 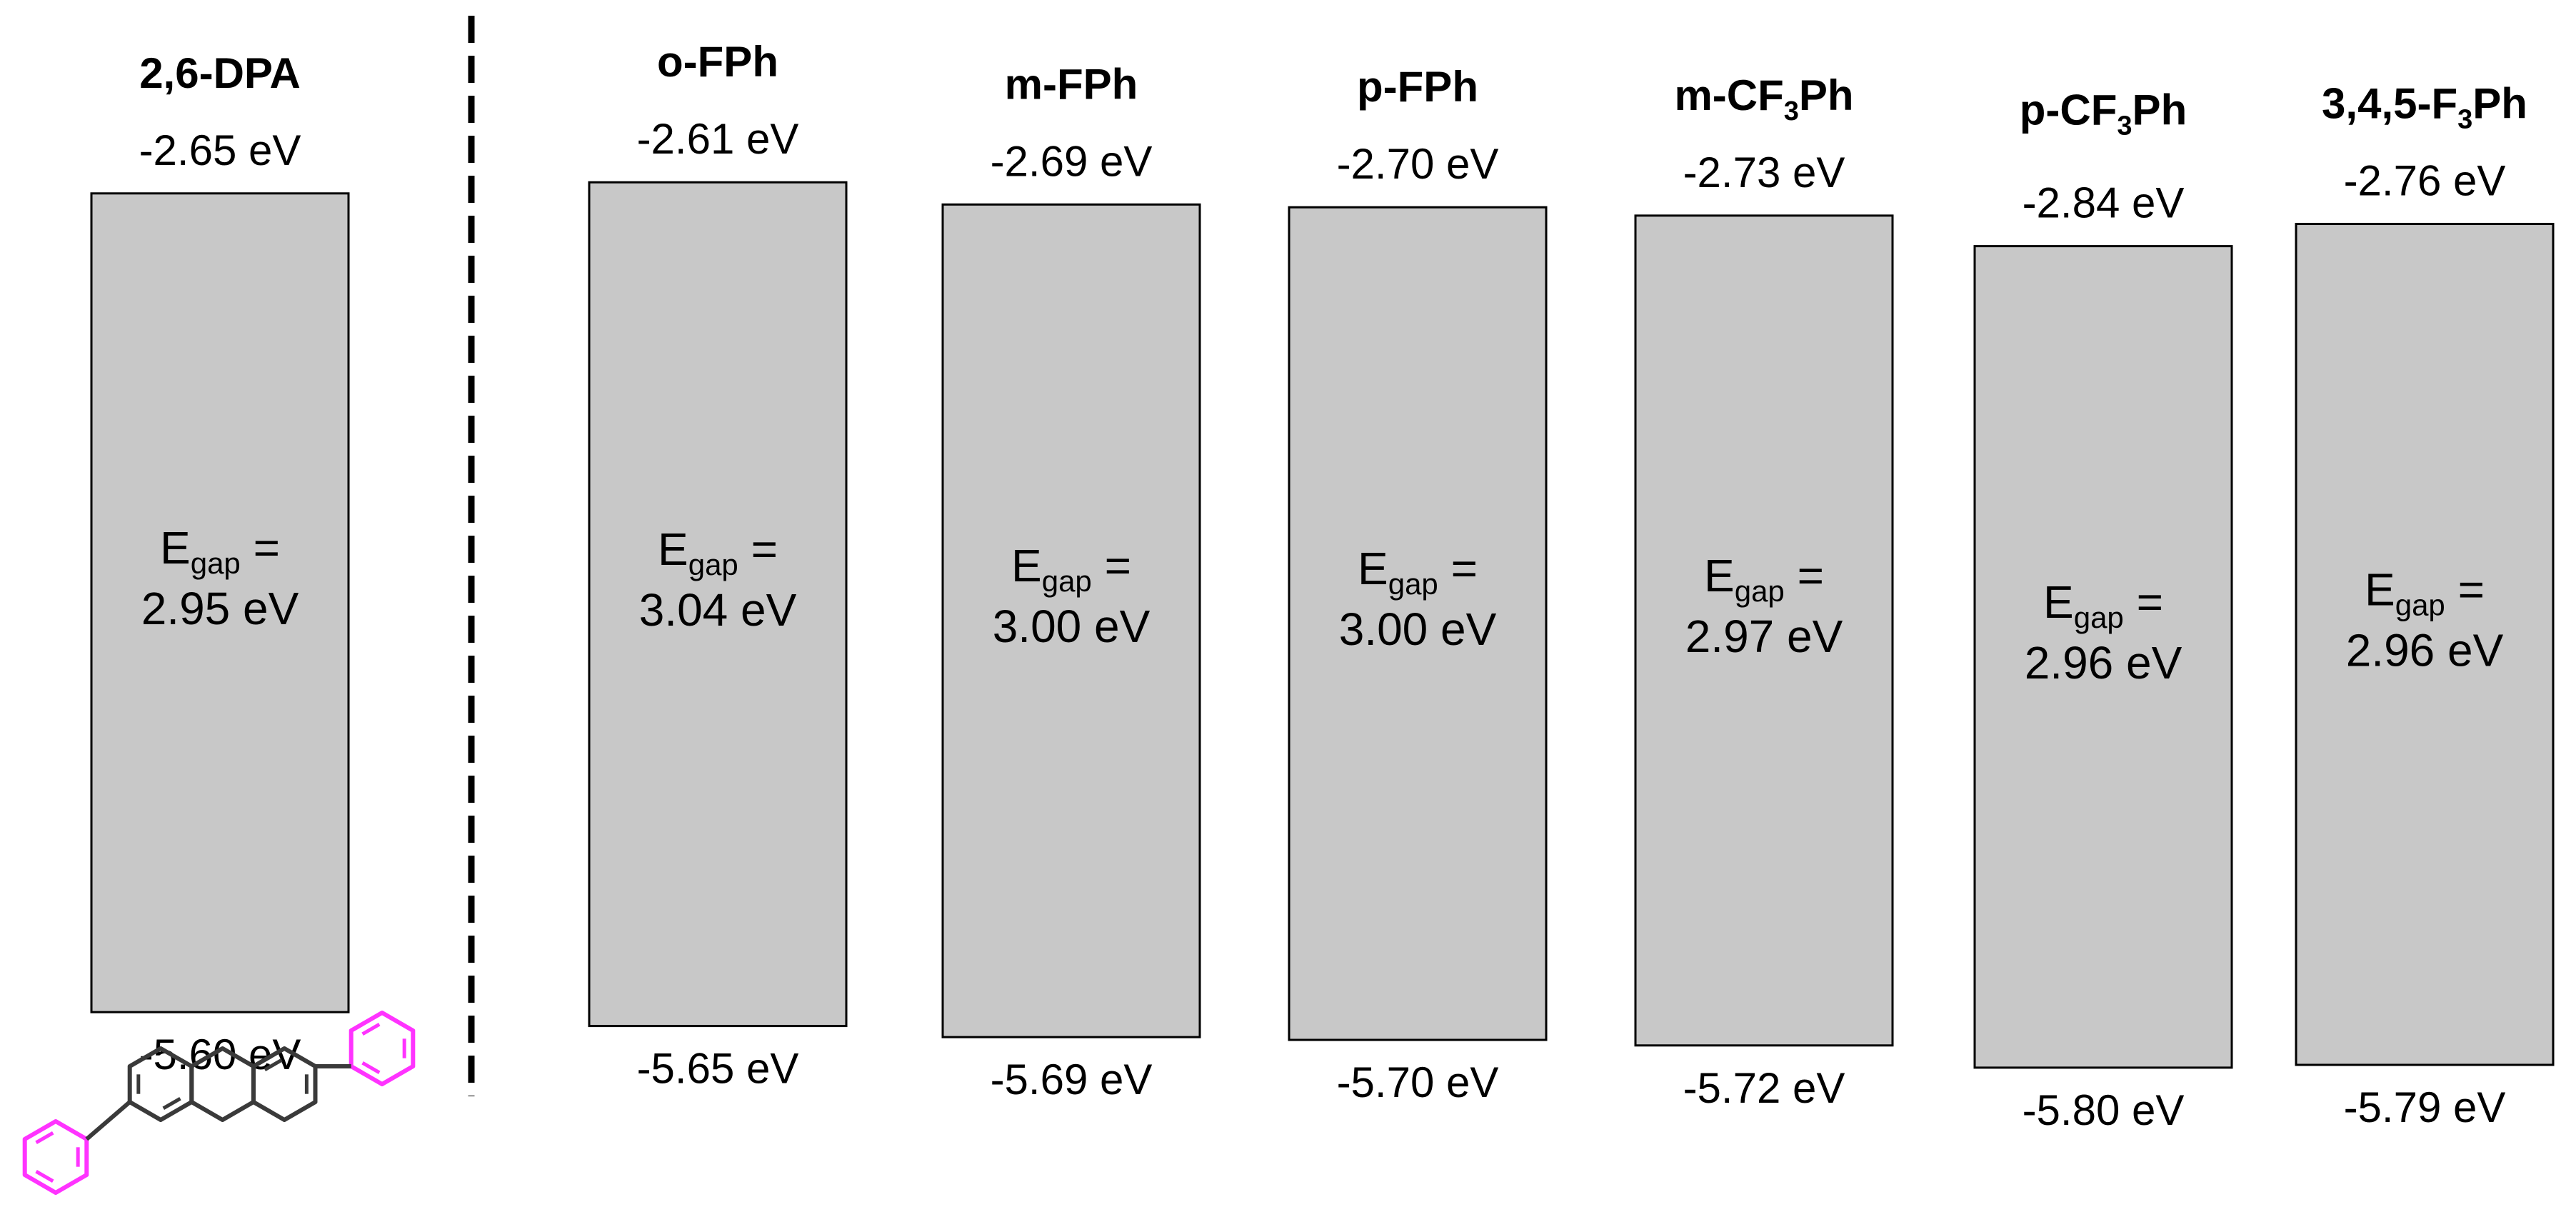 I want to click on gap-value: 2.97 eV, so click(x=1764, y=636).